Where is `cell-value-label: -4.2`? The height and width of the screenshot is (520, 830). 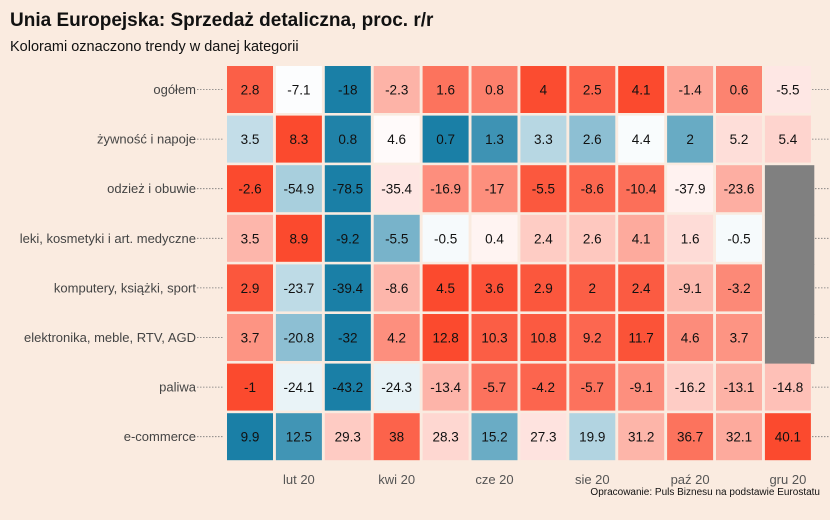 cell-value-label: -4.2 is located at coordinates (543, 387).